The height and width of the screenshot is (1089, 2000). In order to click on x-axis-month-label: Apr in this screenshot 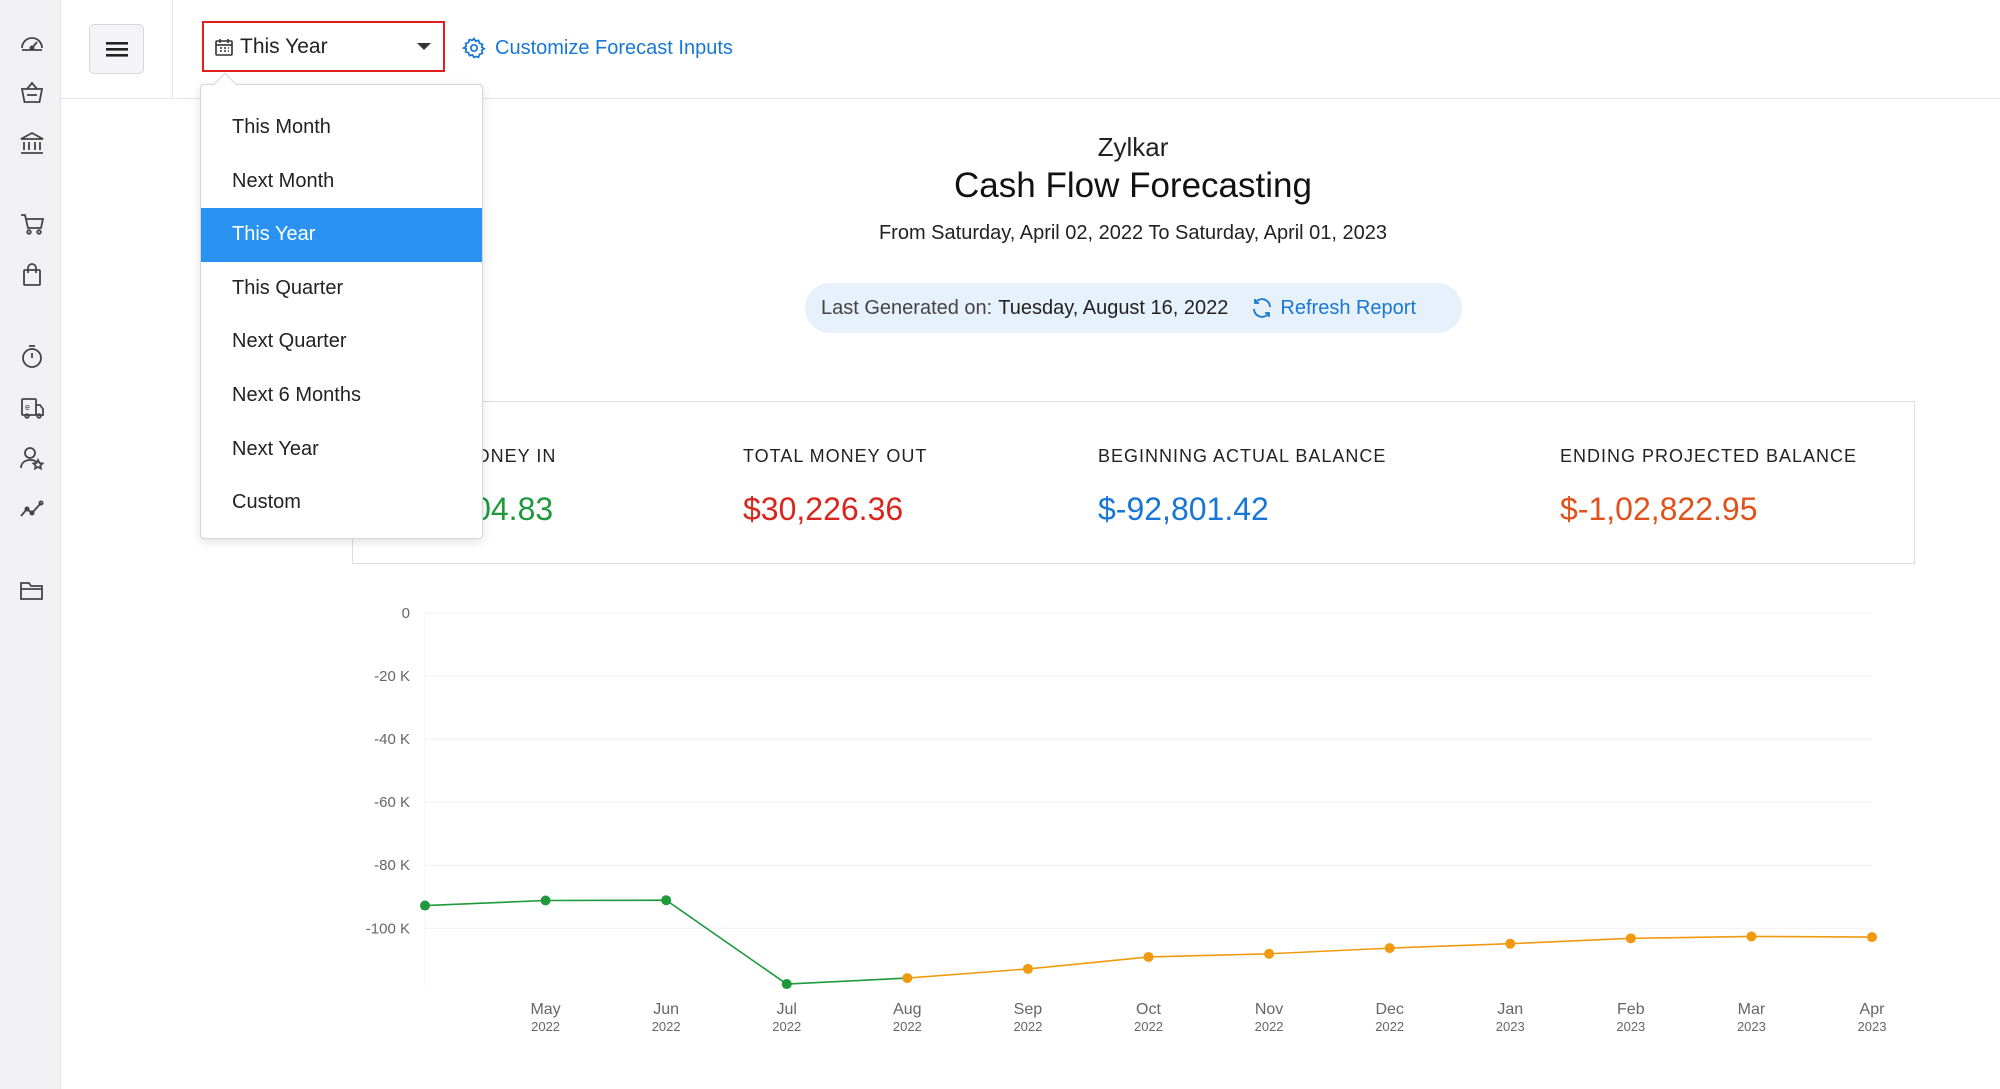, I will do `click(1873, 1009)`.